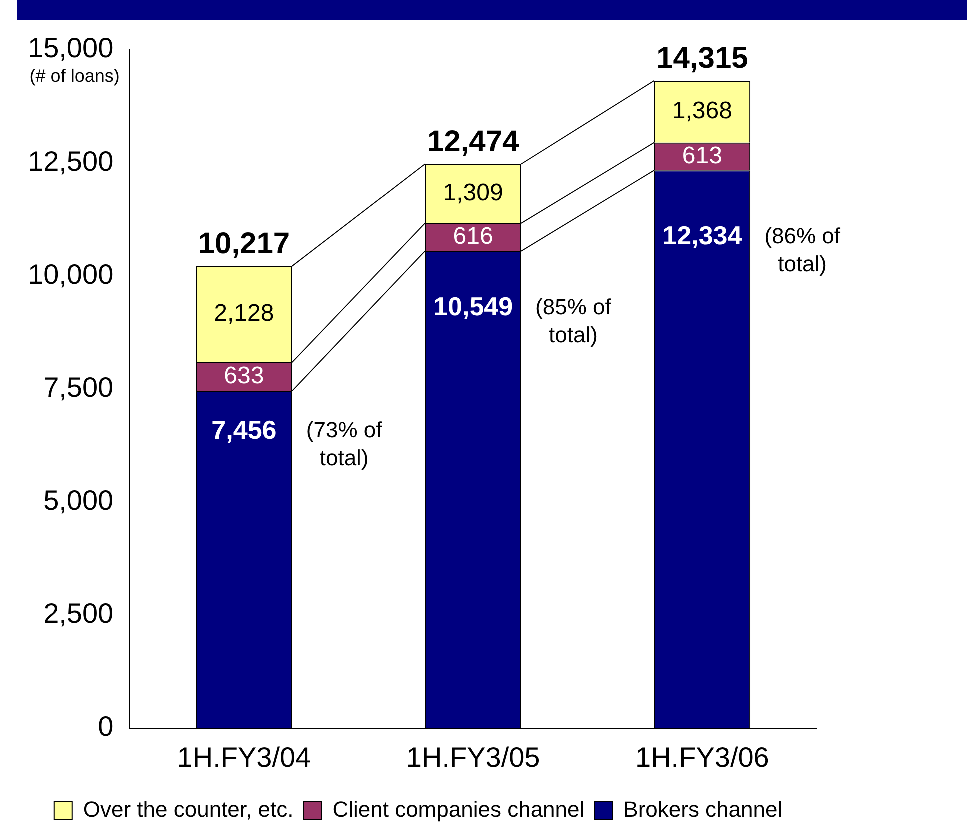  Describe the element at coordinates (473, 142) in the screenshot. I see `total-label: 12,474` at that location.